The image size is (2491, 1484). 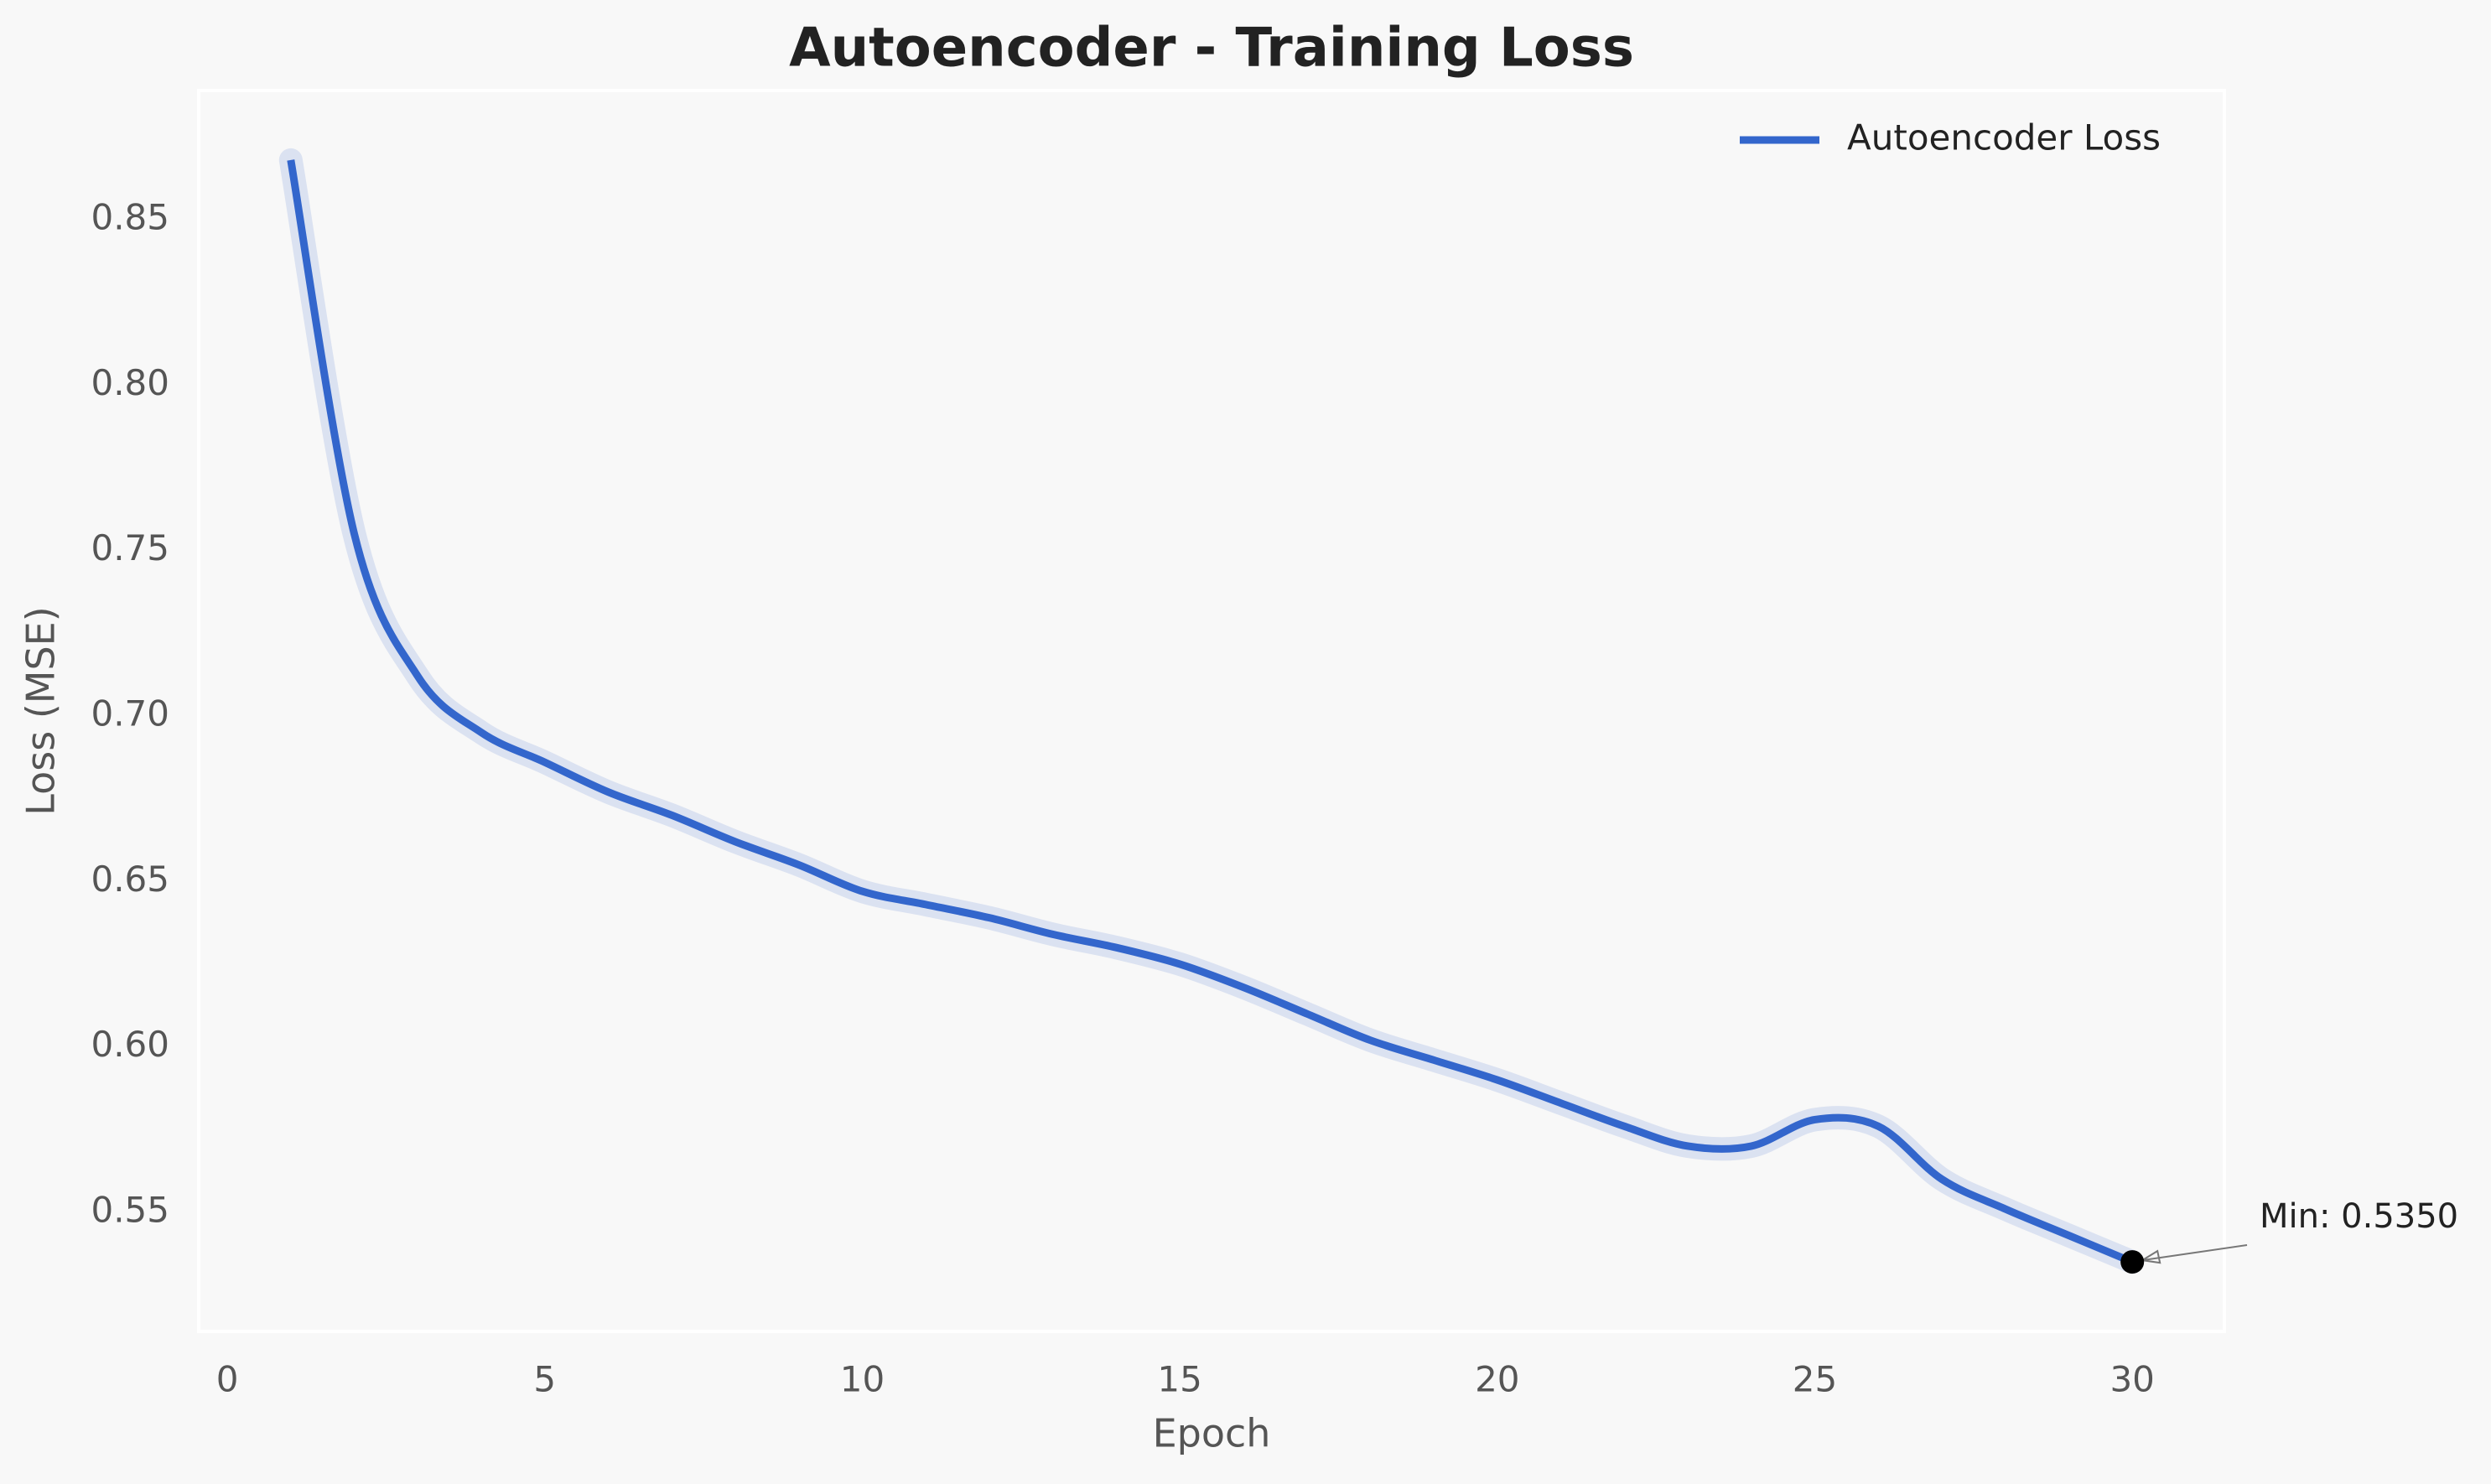 What do you see at coordinates (2004, 137) in the screenshot?
I see `legend-label: Autoencoder Loss` at bounding box center [2004, 137].